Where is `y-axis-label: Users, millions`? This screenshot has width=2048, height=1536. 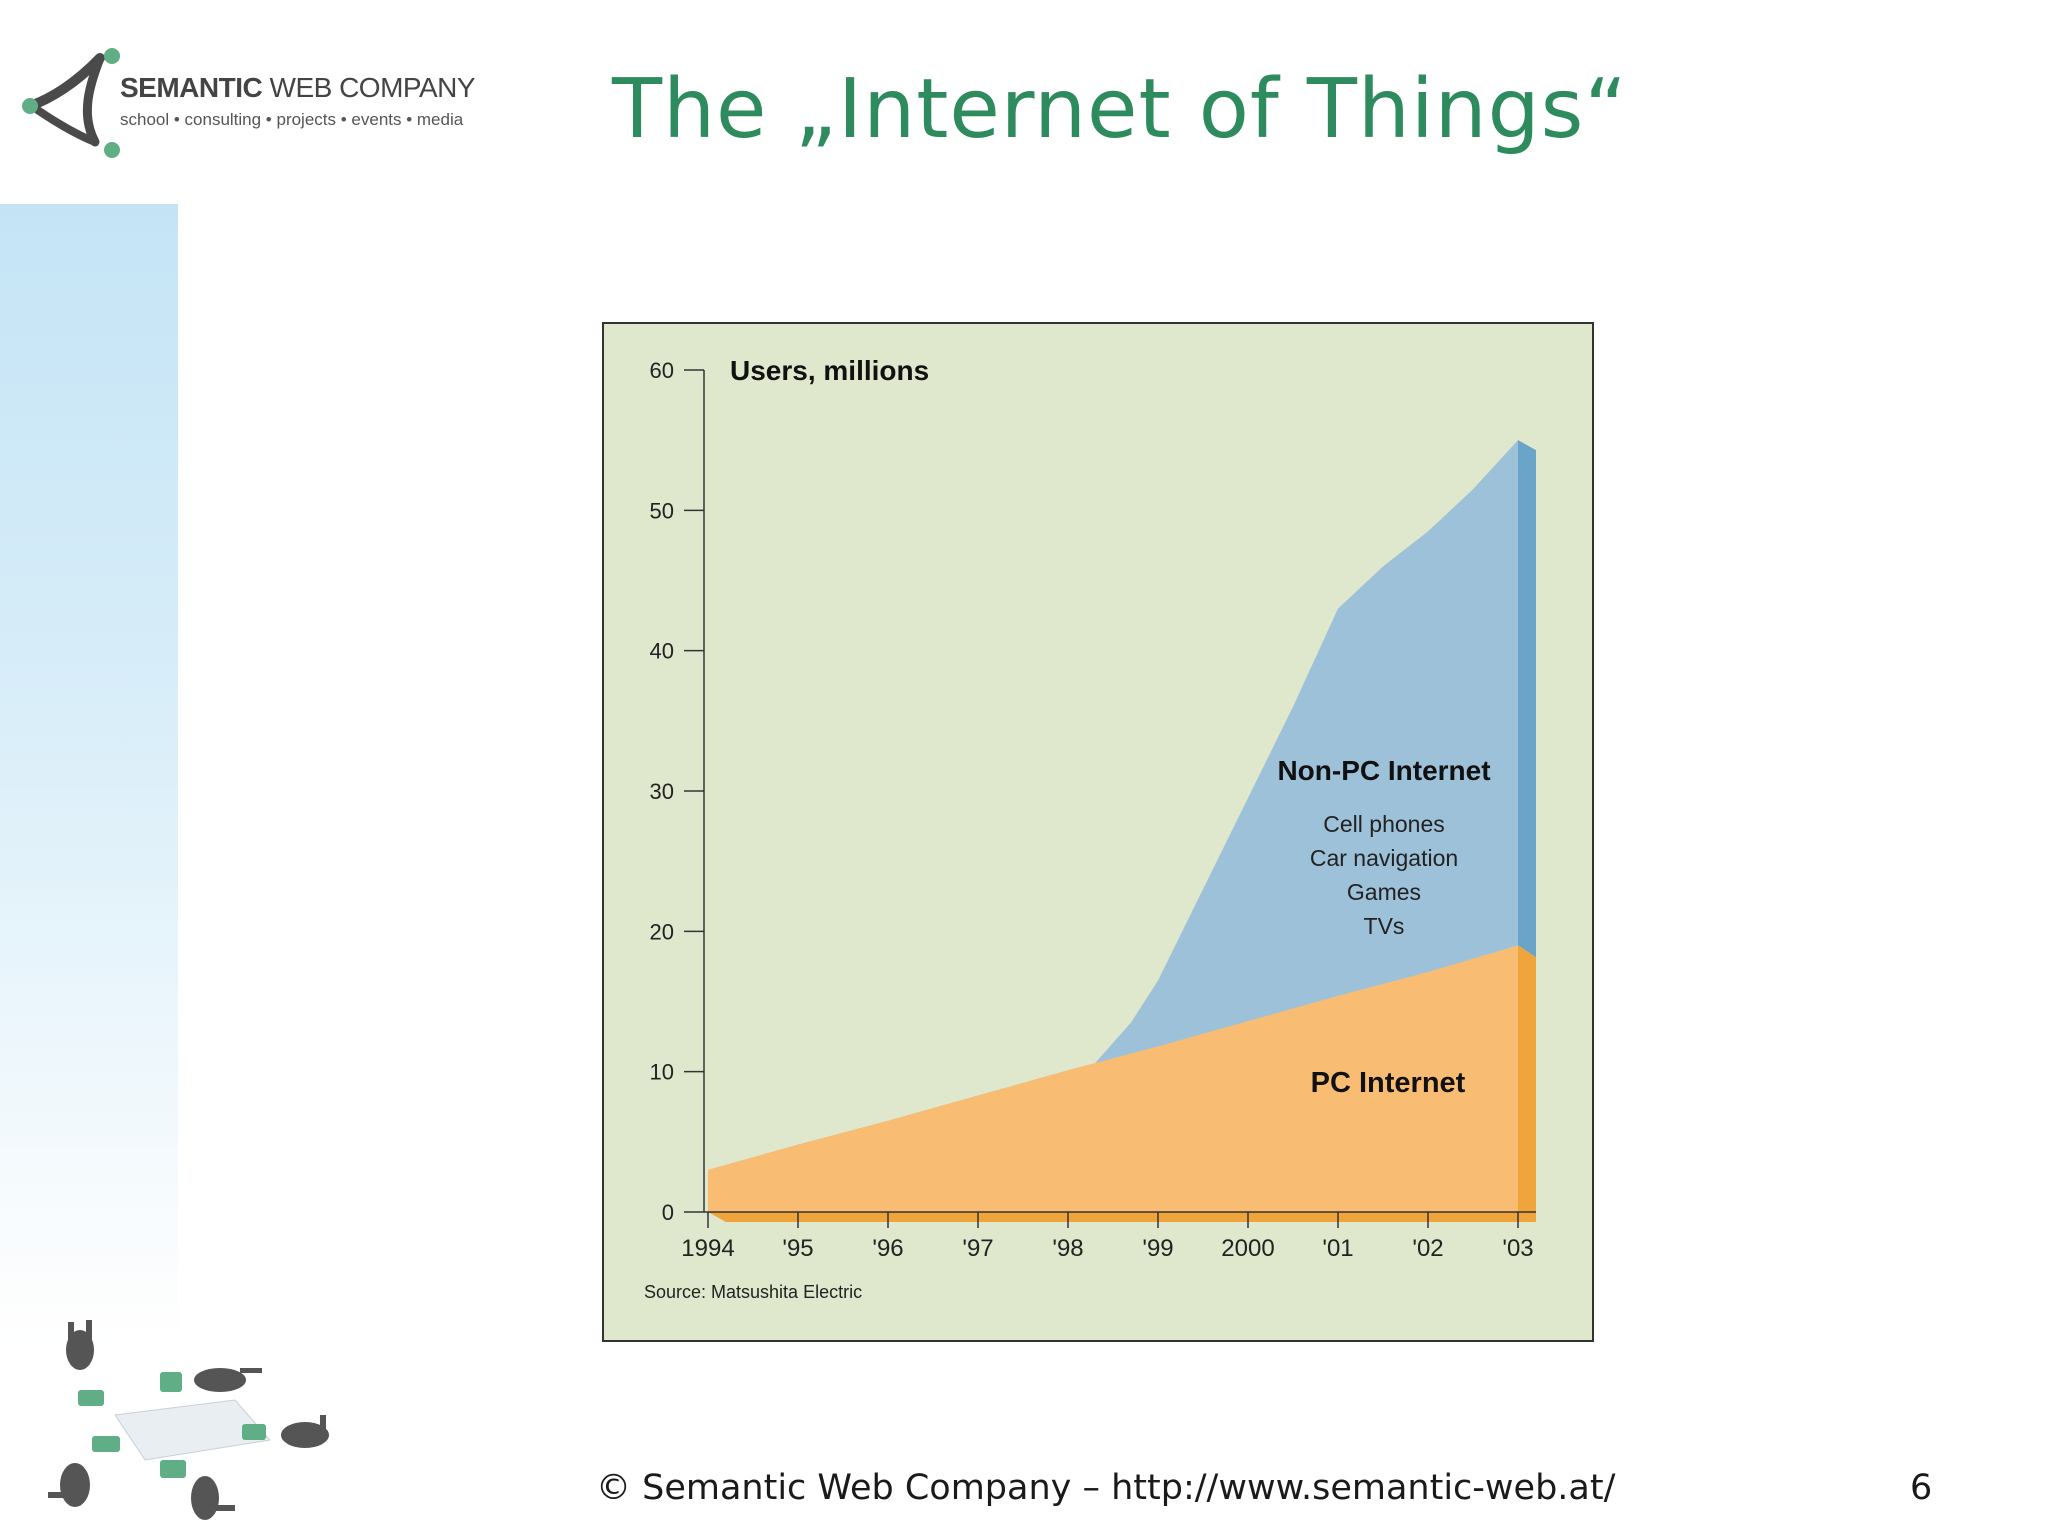 y-axis-label: Users, millions is located at coordinates (829, 370).